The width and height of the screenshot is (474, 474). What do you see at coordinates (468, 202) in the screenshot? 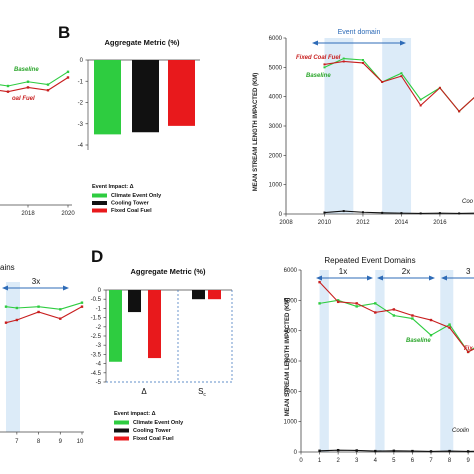
I see `panel-b-cooling-label: Coo` at bounding box center [468, 202].